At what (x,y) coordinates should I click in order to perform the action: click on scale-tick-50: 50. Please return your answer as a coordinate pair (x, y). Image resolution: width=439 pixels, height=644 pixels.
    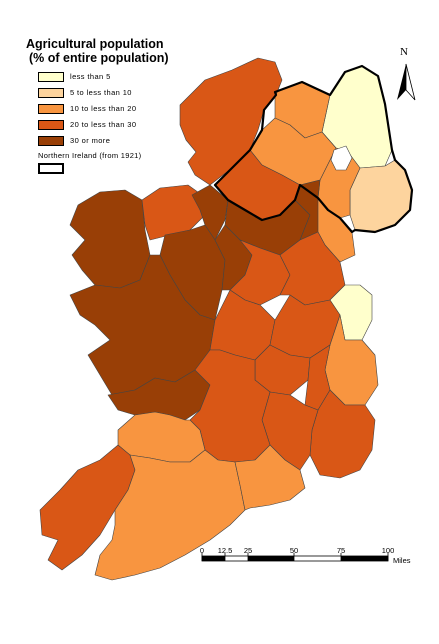
    Looking at the image, I should click on (294, 550).